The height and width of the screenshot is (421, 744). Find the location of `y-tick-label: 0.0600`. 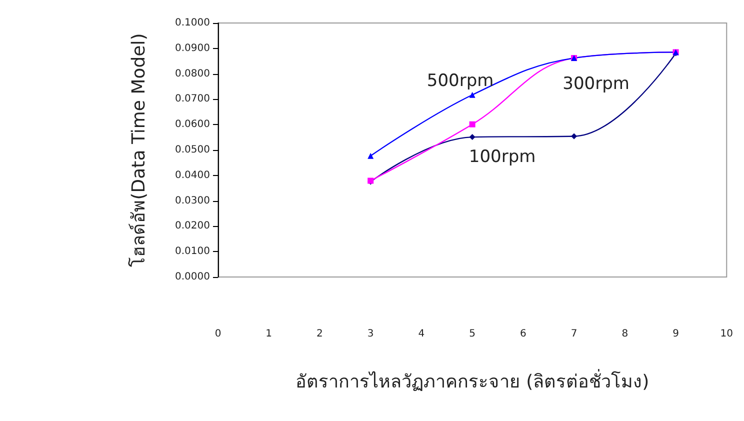

y-tick-label: 0.0600 is located at coordinates (192, 124).